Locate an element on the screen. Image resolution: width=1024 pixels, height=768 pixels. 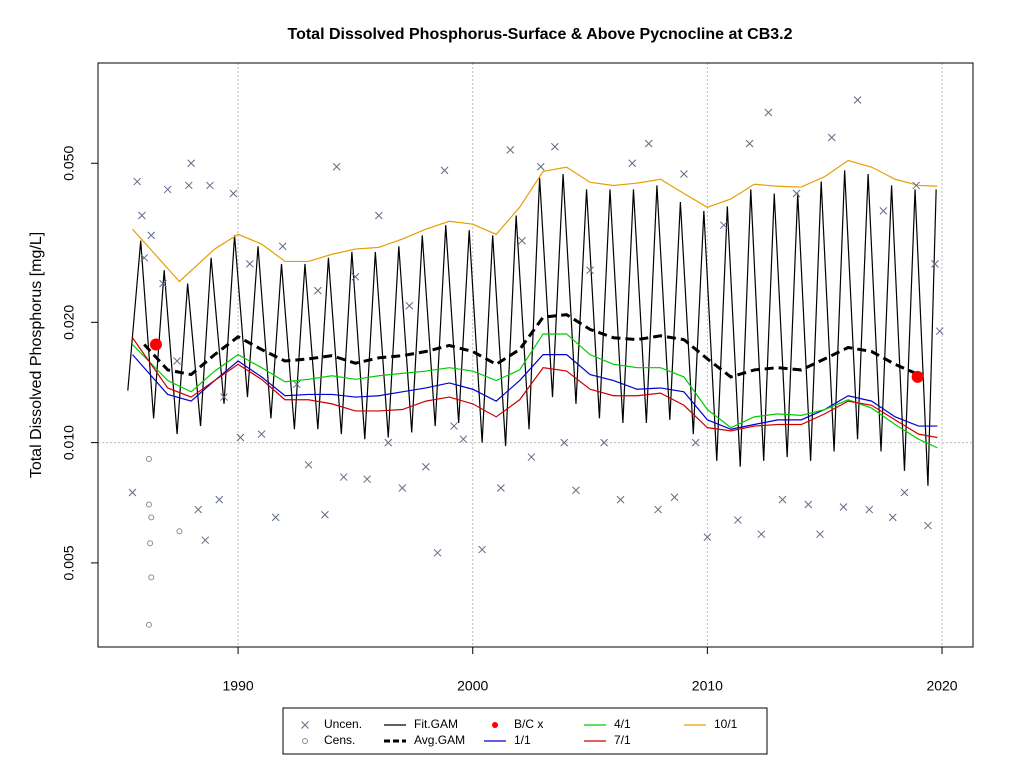
y-tick-label: 0.005 is located at coordinates (69, 562).